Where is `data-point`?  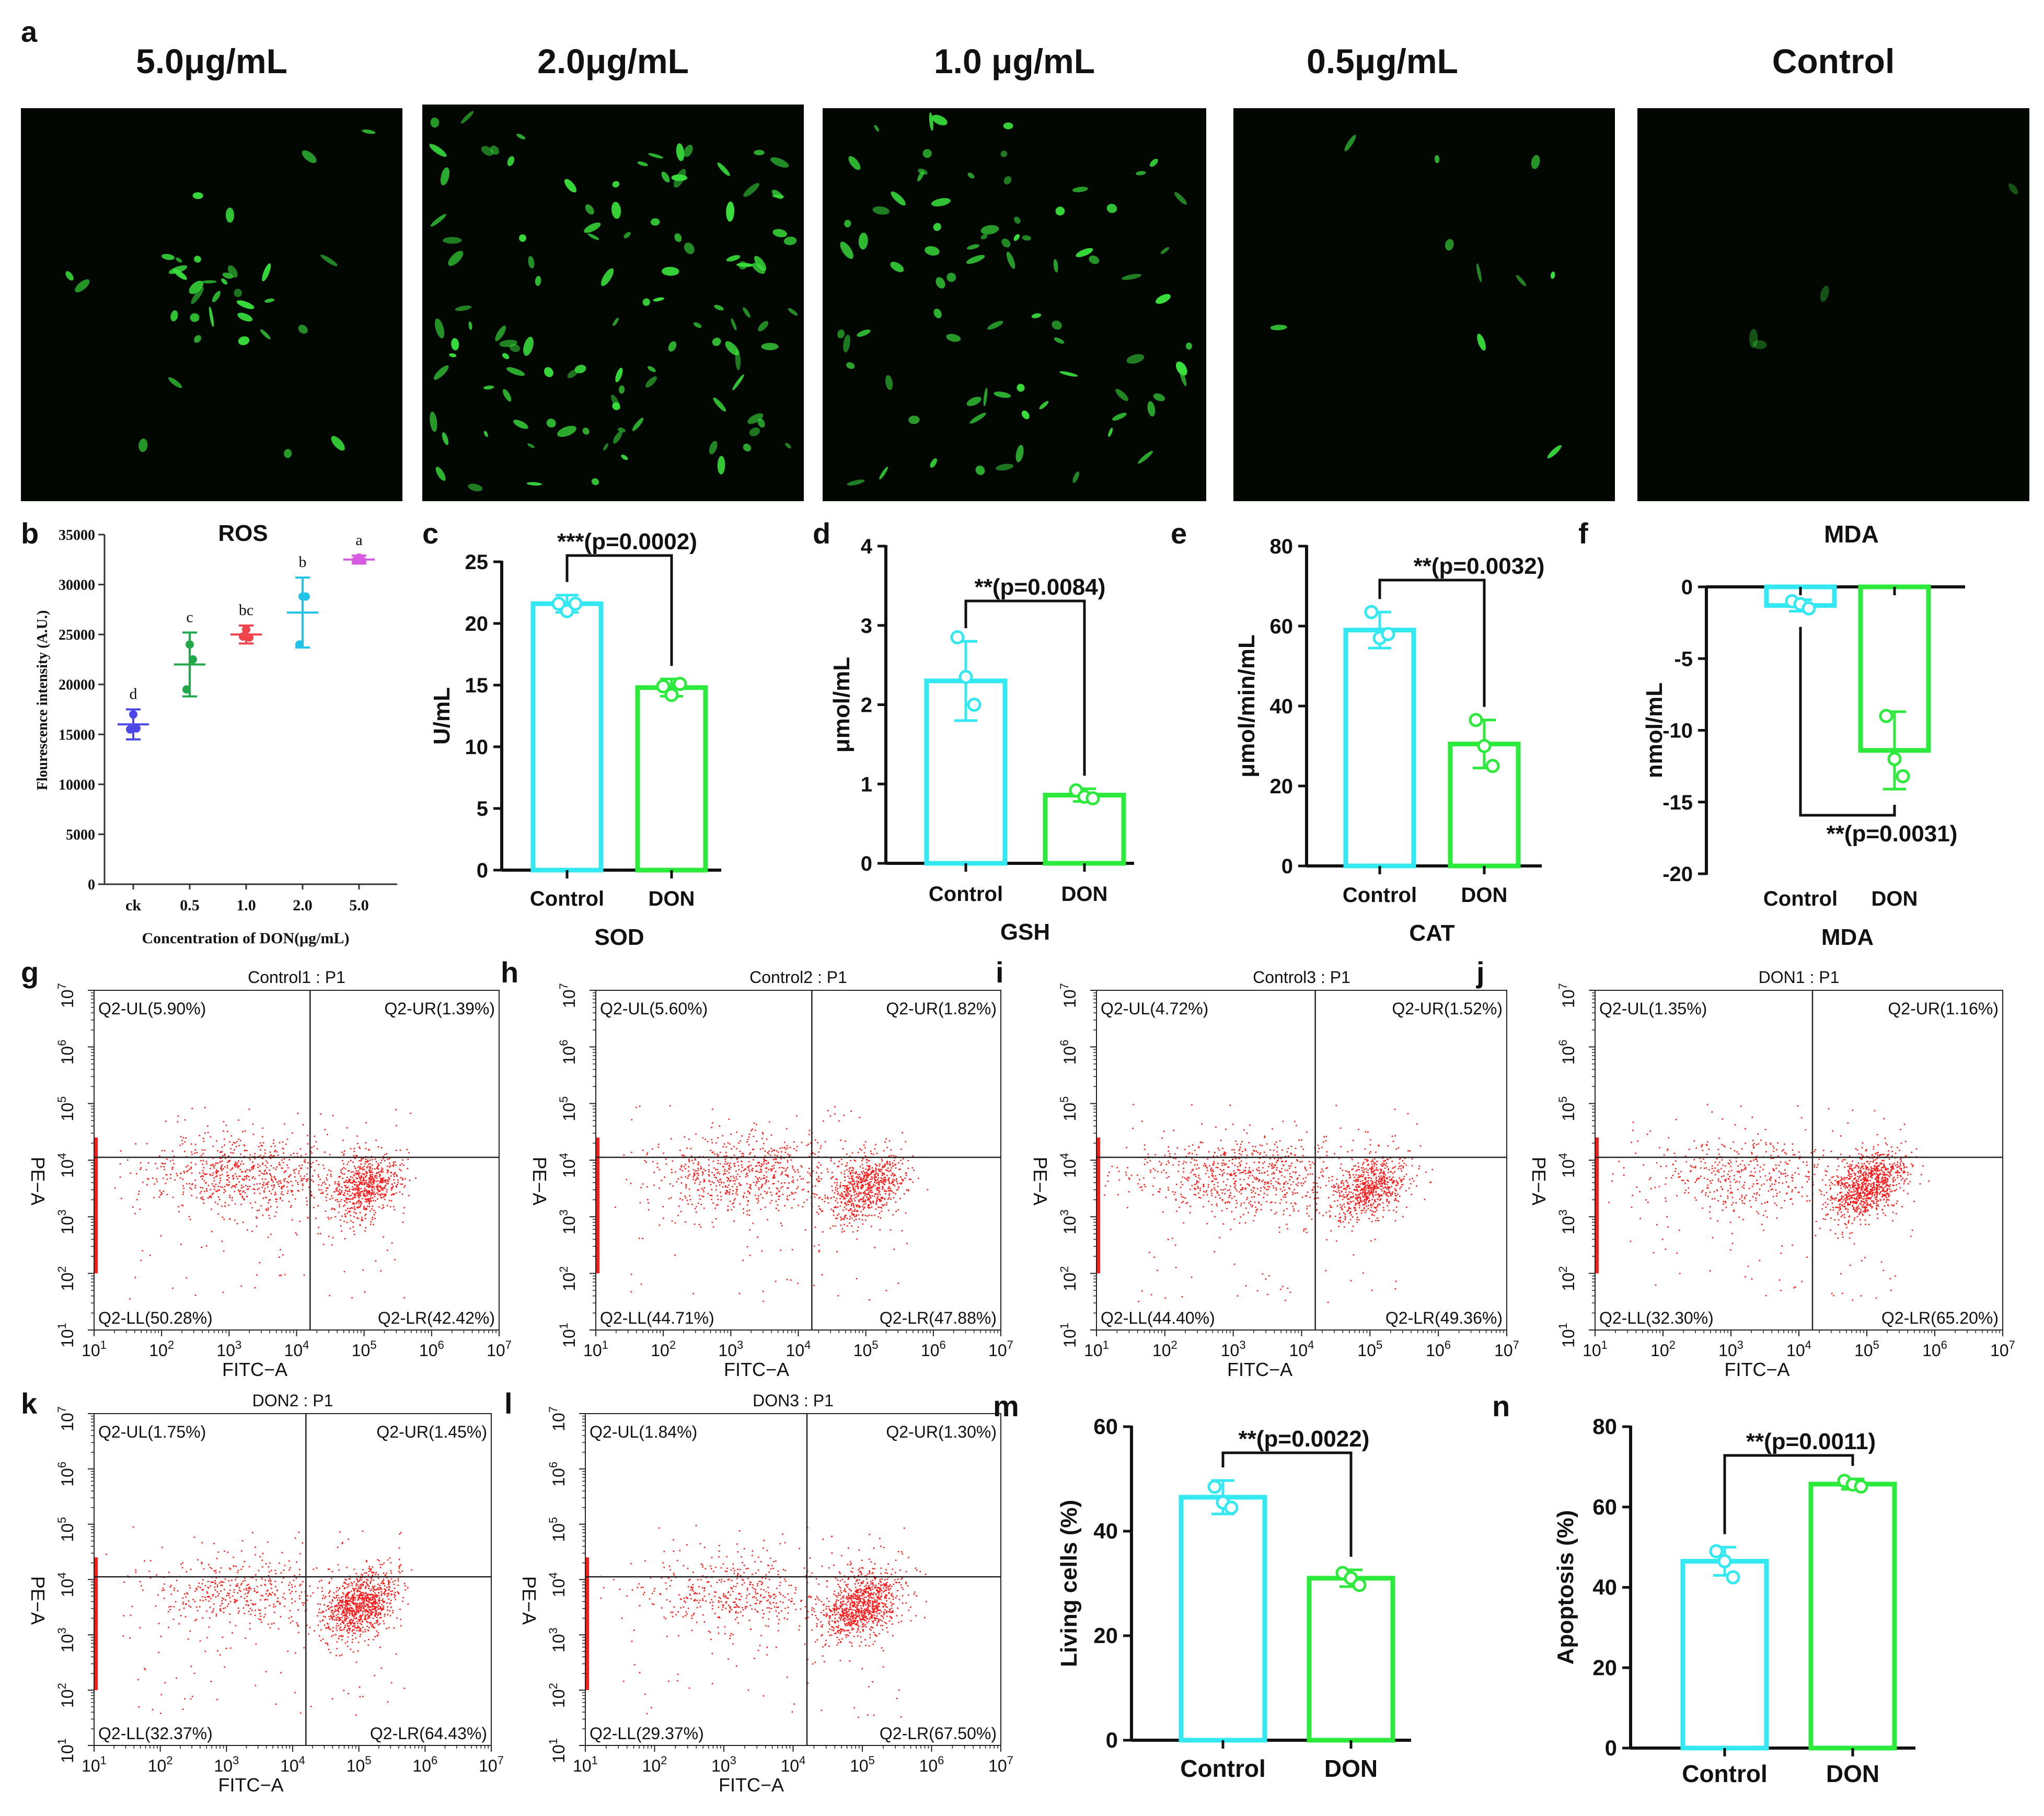
data-point is located at coordinates (567, 611).